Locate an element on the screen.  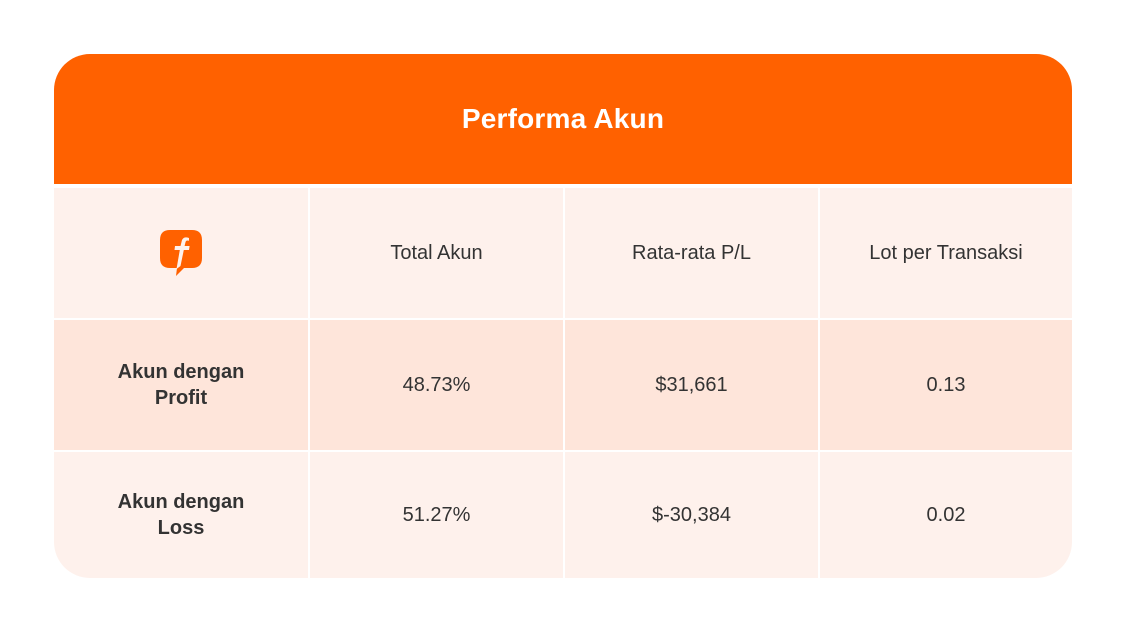
card-title: Performa Akun is located at coordinates (563, 118).